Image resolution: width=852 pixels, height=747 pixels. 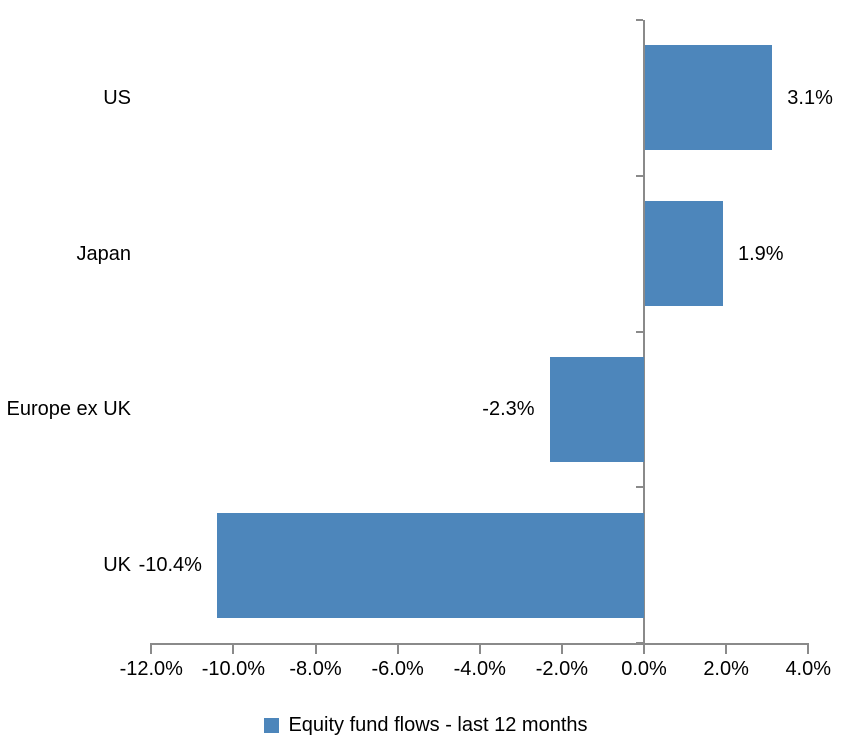 What do you see at coordinates (397, 669) in the screenshot?
I see `value-axis-tick-label: -6.0%` at bounding box center [397, 669].